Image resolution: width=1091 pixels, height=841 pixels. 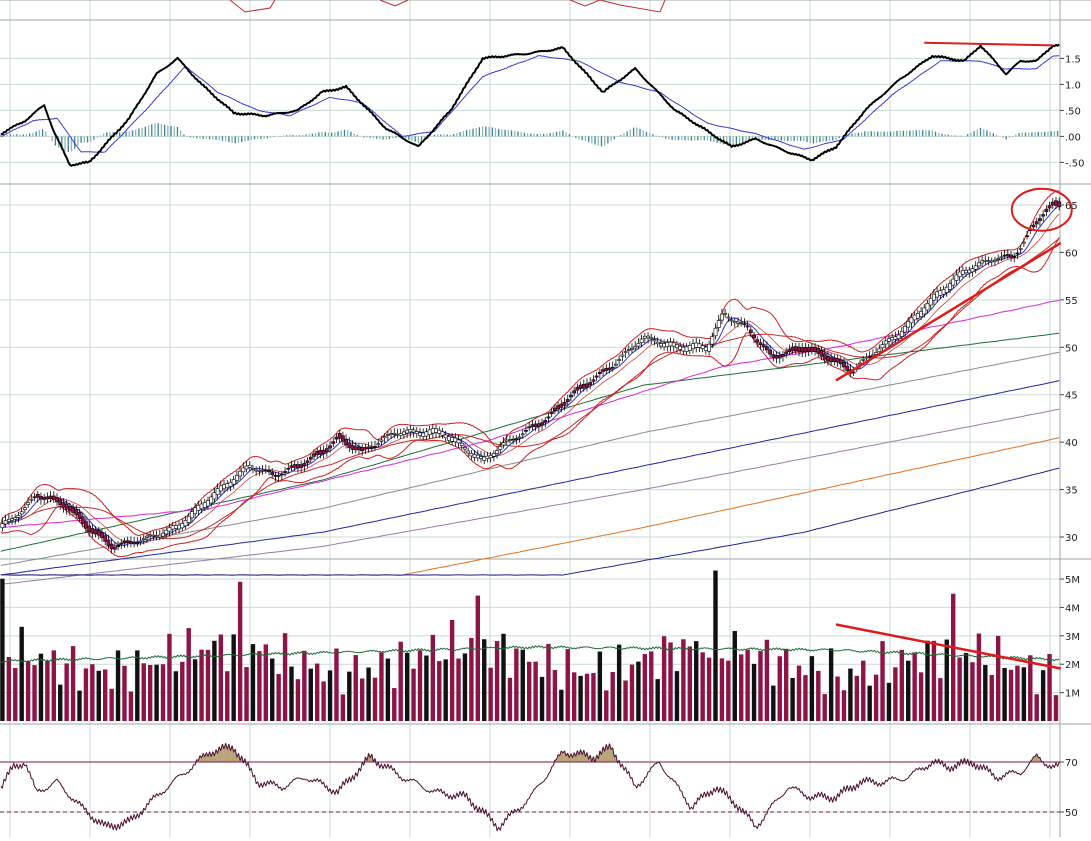 I want to click on recent-high-circle, so click(x=1041, y=209).